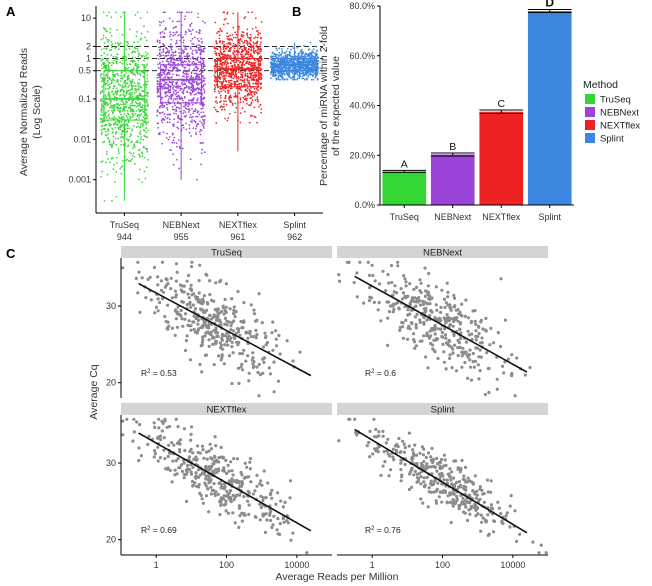 Image resolution: width=652 pixels, height=586 pixels. I want to click on sample-count-label: 962, so click(294, 237).